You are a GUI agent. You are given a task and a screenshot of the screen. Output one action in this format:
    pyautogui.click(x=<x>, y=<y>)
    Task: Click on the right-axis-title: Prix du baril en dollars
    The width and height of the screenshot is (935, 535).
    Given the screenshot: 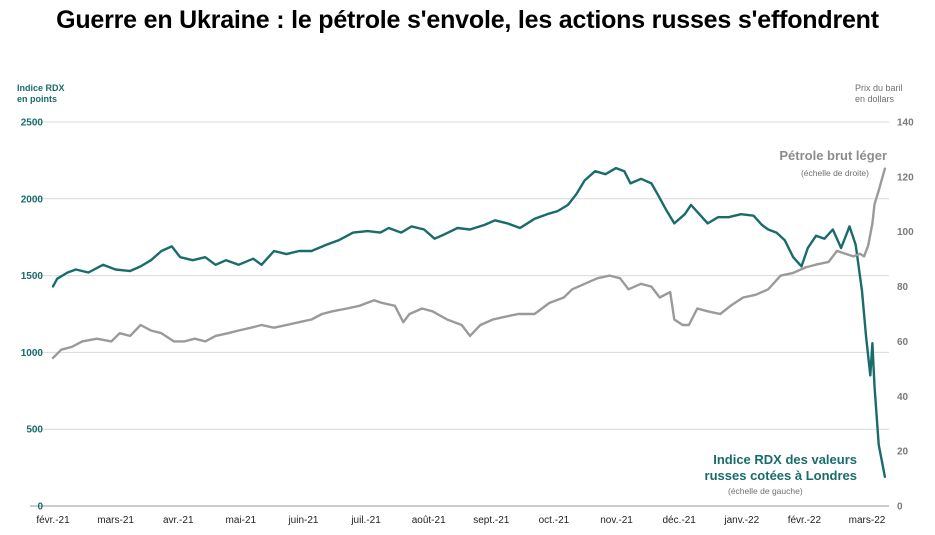 What is the action you would take?
    pyautogui.click(x=879, y=94)
    